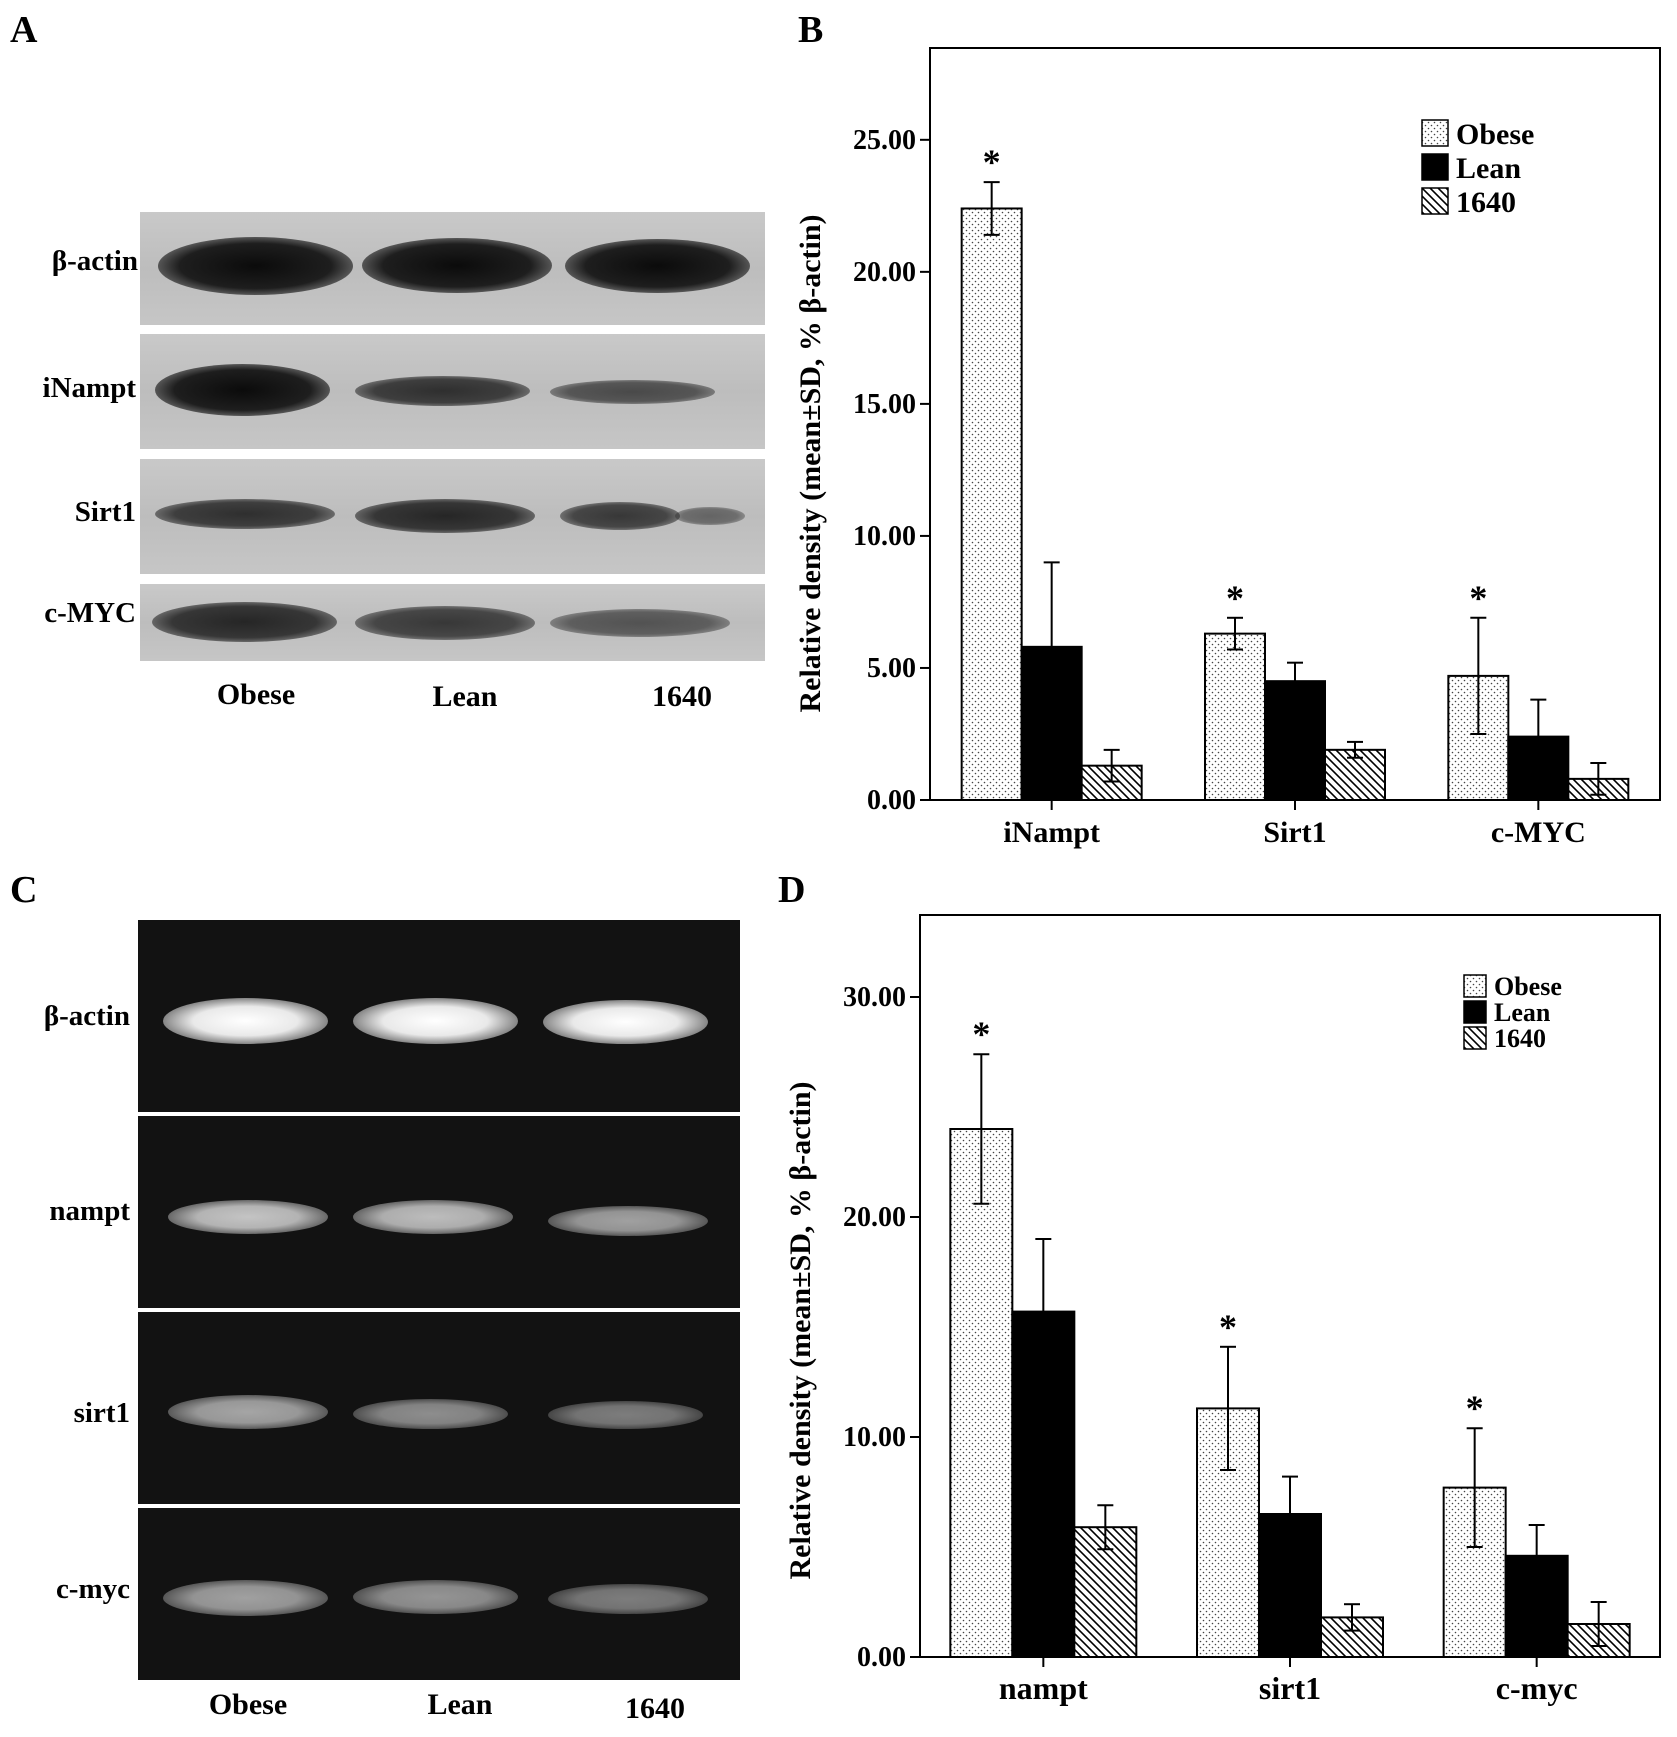 The height and width of the screenshot is (1737, 1677). I want to click on panel-letter-d: D, so click(792, 890).